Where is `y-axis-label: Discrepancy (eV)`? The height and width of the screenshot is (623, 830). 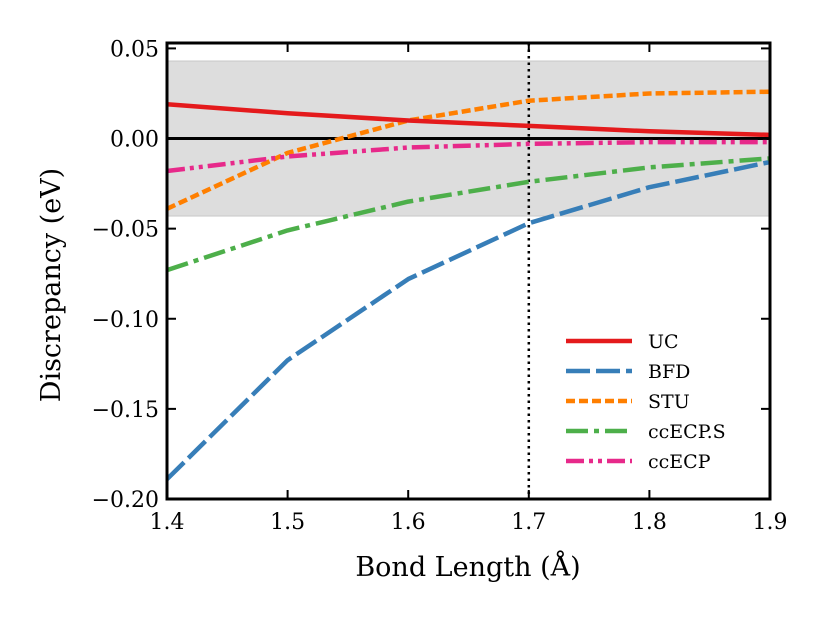 y-axis-label: Discrepancy (eV) is located at coordinates (51, 285).